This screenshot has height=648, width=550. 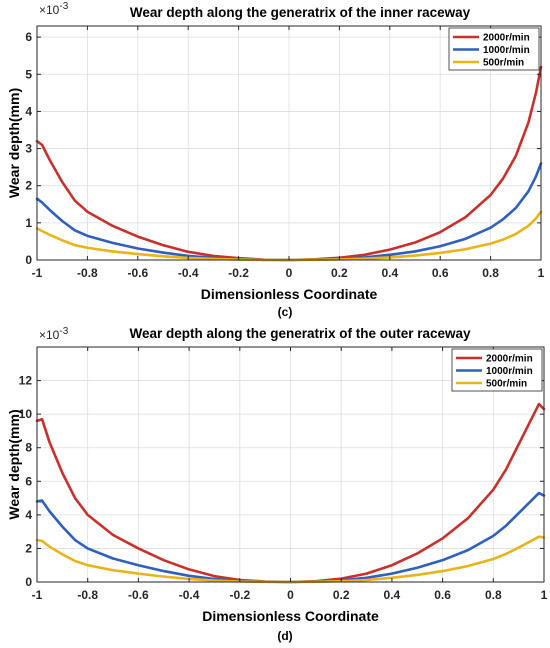 What do you see at coordinates (26, 381) in the screenshot?
I see `y-tick-label: 12` at bounding box center [26, 381].